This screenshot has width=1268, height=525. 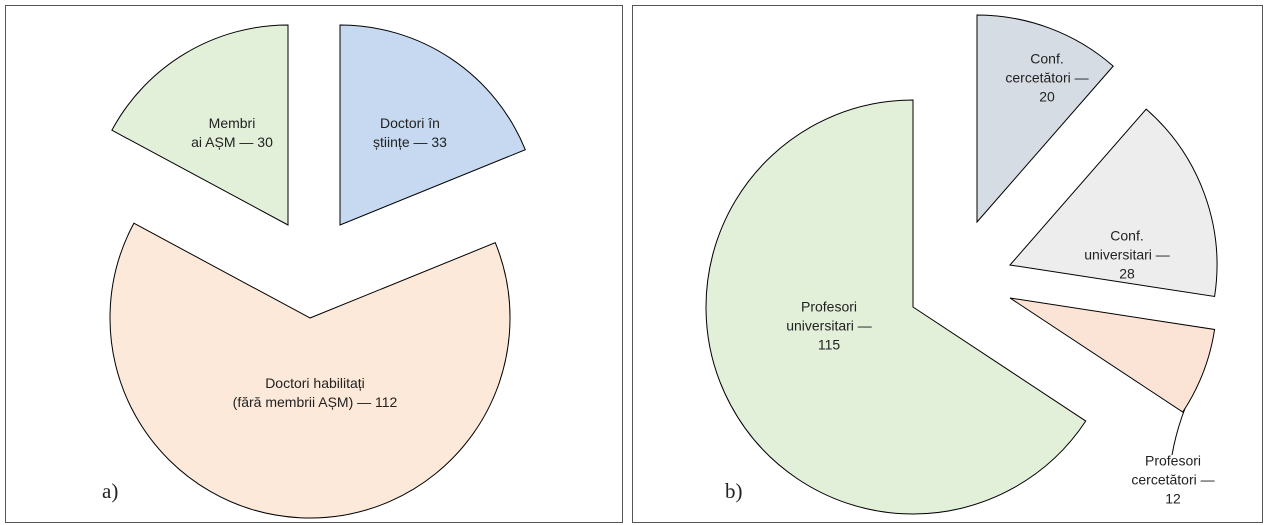 What do you see at coordinates (232, 132) in the screenshot?
I see `slice-label: Membri ai AȘM — 30` at bounding box center [232, 132].